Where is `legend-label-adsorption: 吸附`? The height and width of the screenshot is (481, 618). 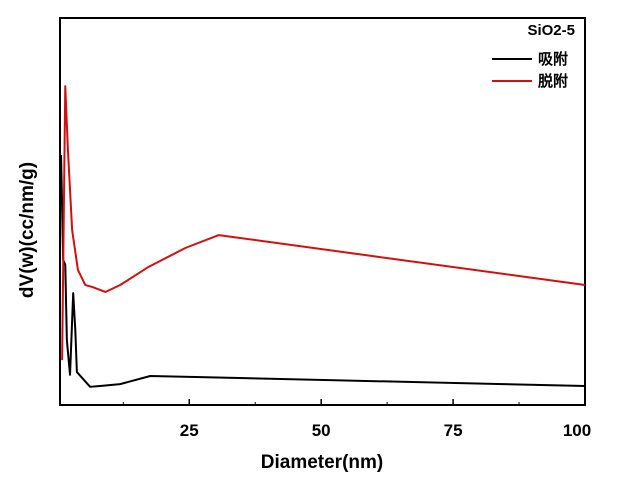
legend-label-adsorption: 吸附 is located at coordinates (553, 59).